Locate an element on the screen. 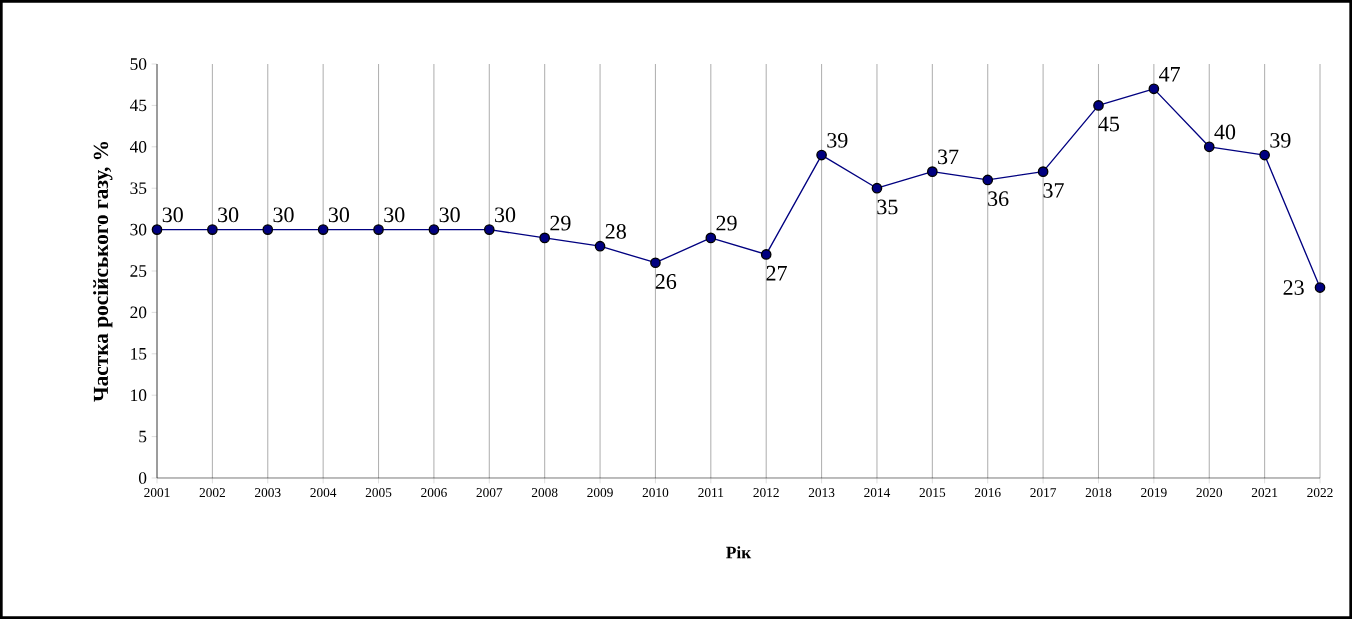 The width and height of the screenshot is (1352, 619). data-label: 27 is located at coordinates (776, 273).